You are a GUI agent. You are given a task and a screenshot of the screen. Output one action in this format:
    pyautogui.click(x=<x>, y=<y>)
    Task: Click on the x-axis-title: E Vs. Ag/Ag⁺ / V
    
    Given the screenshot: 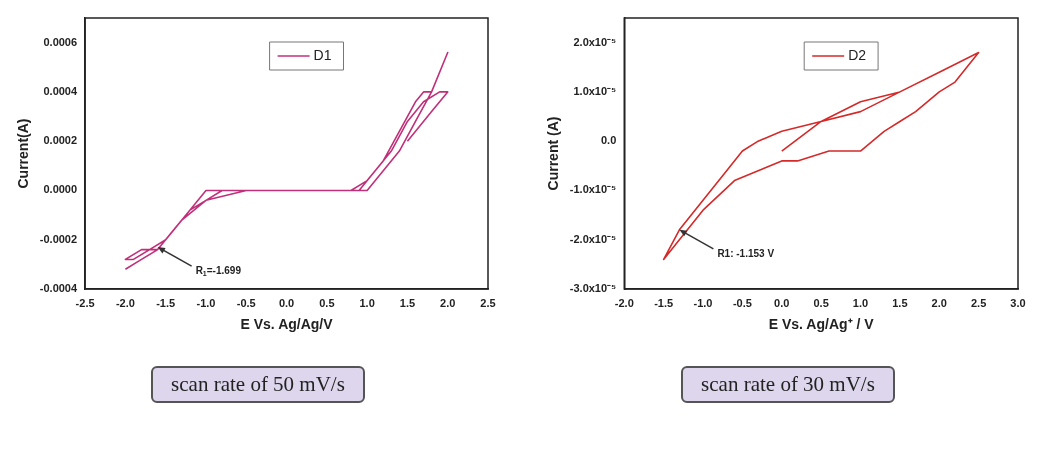 What is the action you would take?
    pyautogui.click(x=821, y=324)
    